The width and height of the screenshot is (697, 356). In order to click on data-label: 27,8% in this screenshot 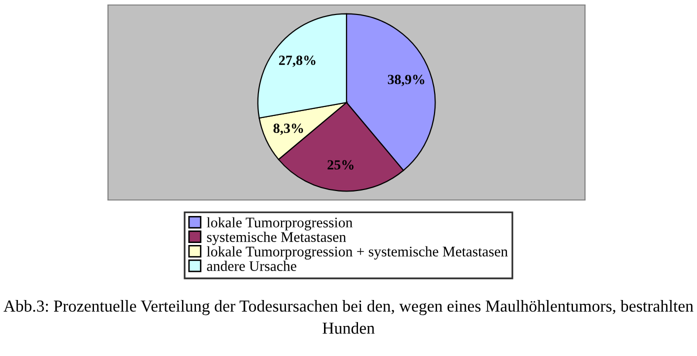, I will do `click(297, 62)`.